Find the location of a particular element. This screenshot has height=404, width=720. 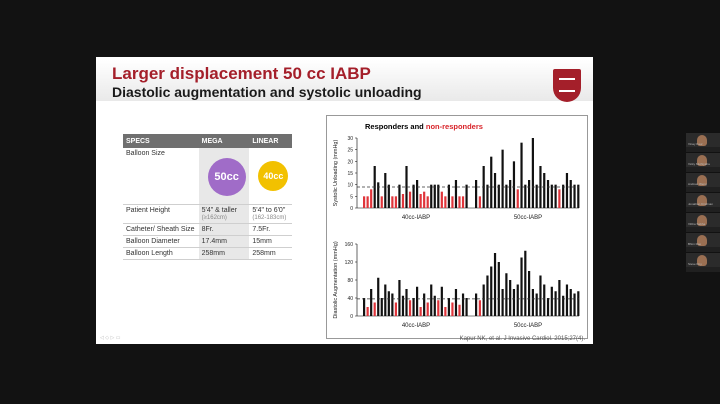

group-label: 50cc-IABP is located at coordinates (528, 218).